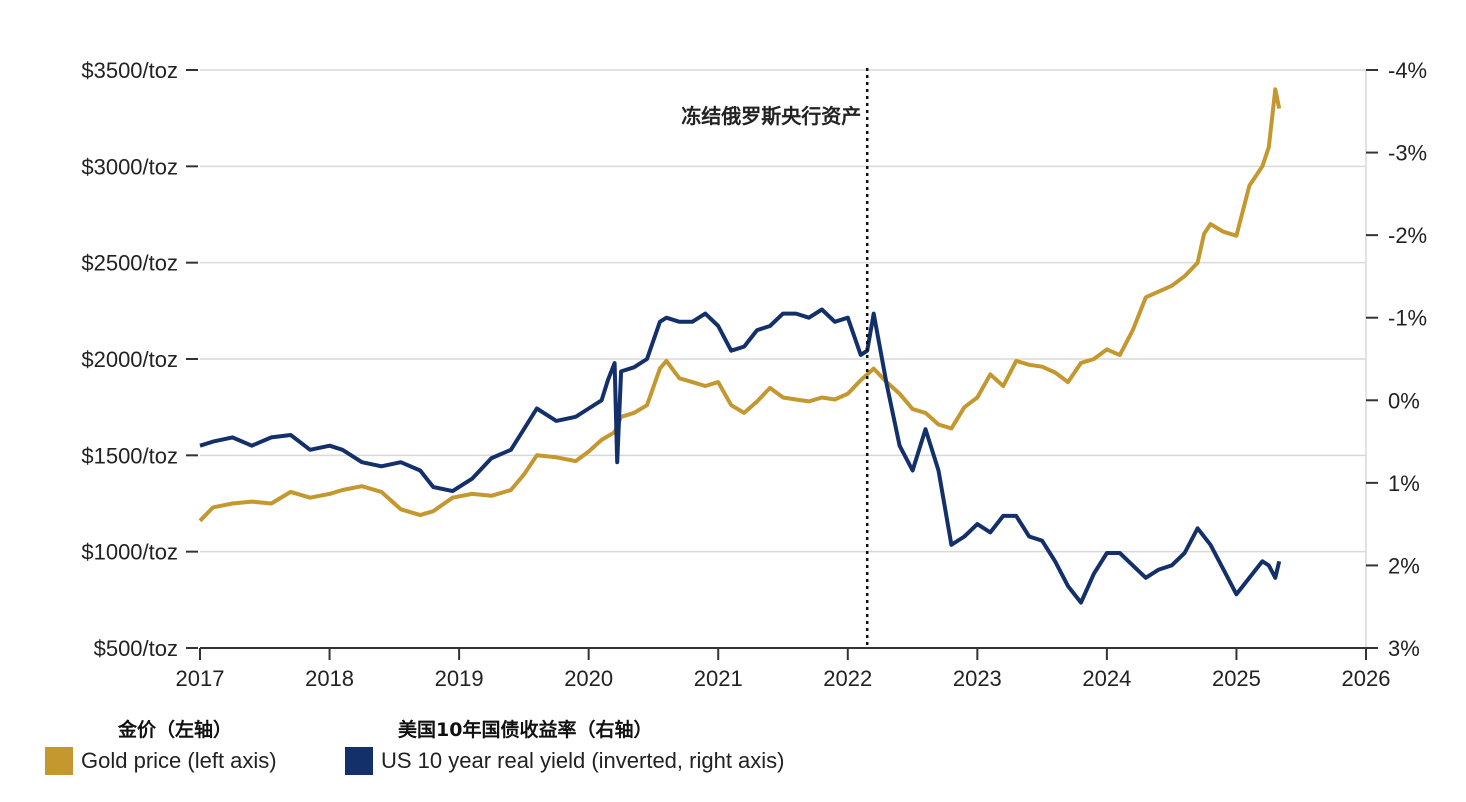 The width and height of the screenshot is (1466, 802). What do you see at coordinates (59, 761) in the screenshot?
I see `legend-swatch-gold` at bounding box center [59, 761].